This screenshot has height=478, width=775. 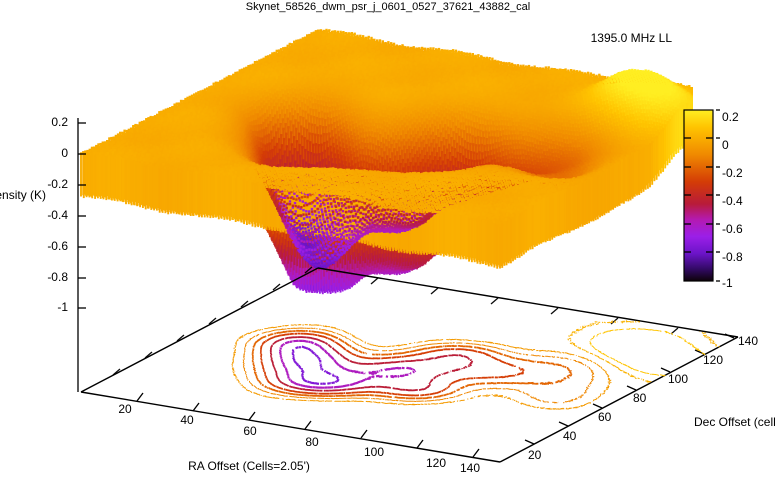 I want to click on x-axis-ticks, so click(x=308, y=425).